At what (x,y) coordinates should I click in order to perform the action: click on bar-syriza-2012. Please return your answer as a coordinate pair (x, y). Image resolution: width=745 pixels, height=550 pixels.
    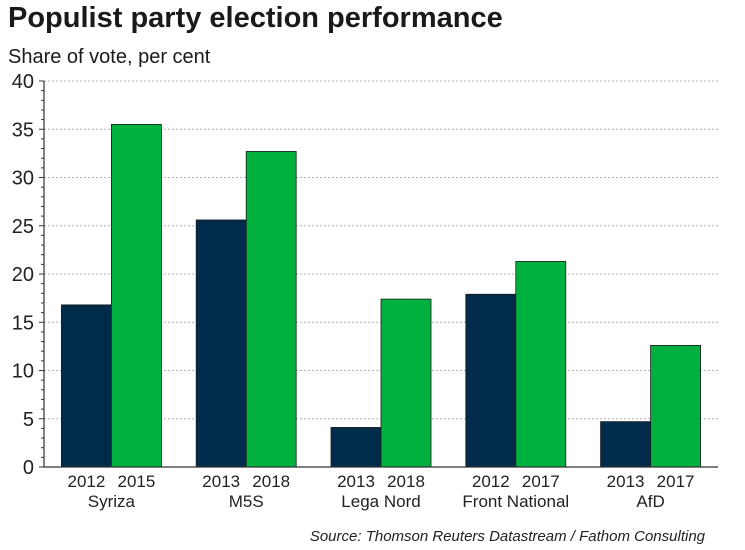
    Looking at the image, I should click on (86, 386).